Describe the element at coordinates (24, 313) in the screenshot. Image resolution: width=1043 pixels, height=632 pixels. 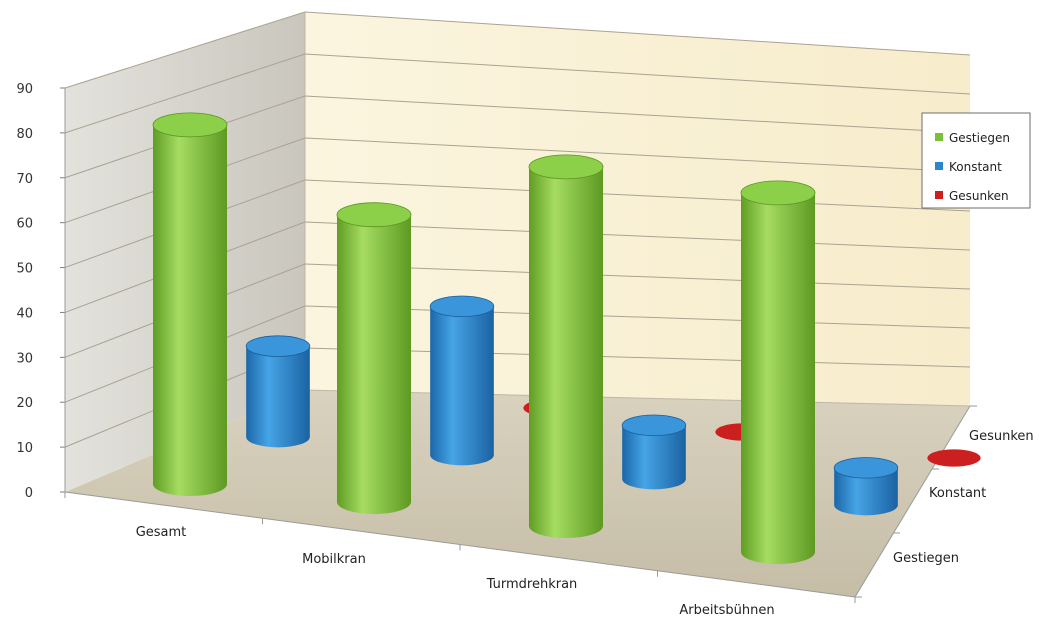
I see `y-tick-label: 40` at that location.